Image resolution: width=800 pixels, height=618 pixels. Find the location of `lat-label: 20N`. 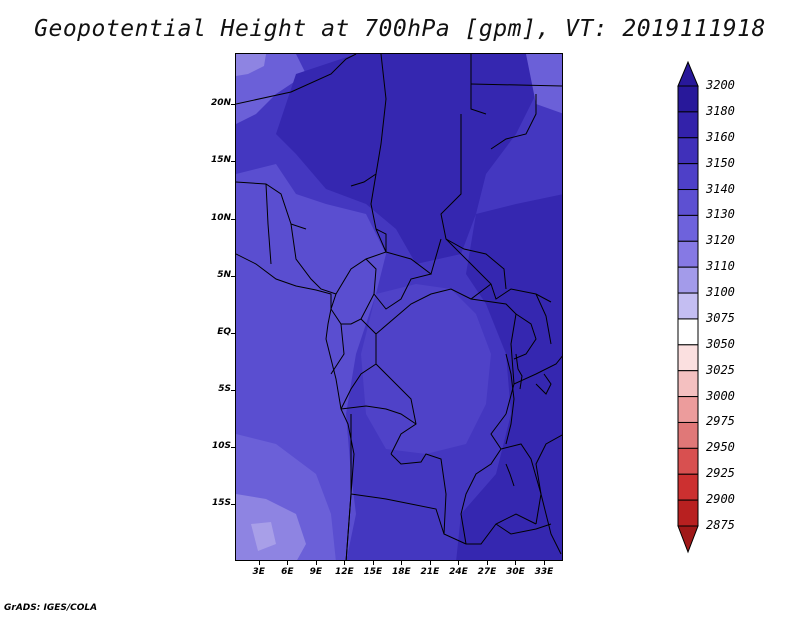

lat-label: 20N is located at coordinates (220, 103).